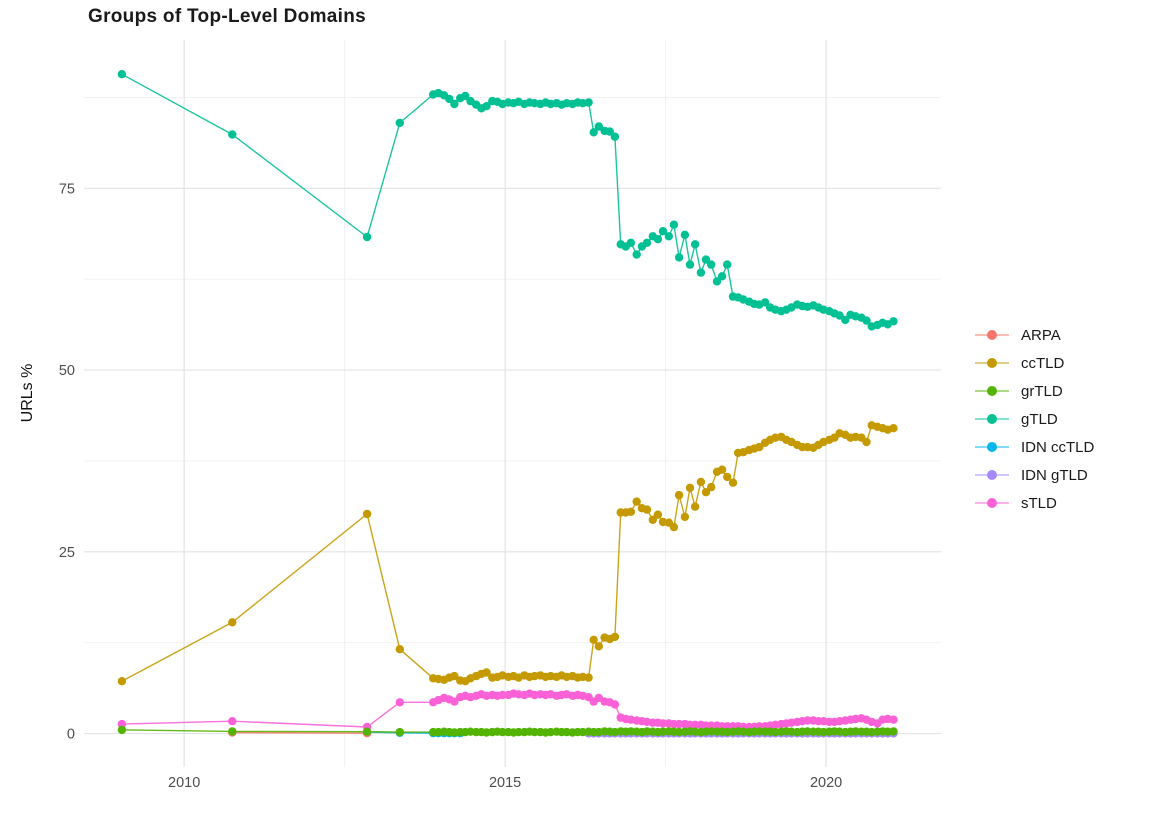 The image size is (1164, 827). What do you see at coordinates (67, 553) in the screenshot?
I see `y-tick-label: 25` at bounding box center [67, 553].